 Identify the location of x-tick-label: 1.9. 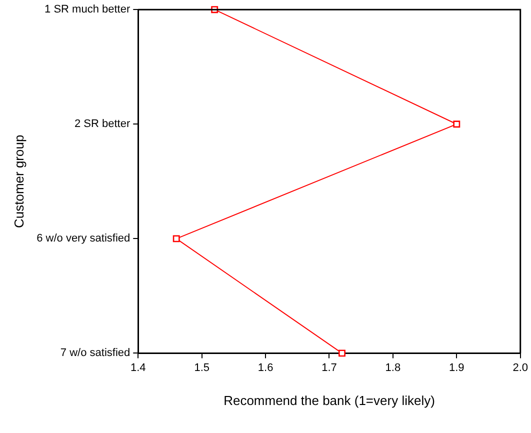
(456, 368).